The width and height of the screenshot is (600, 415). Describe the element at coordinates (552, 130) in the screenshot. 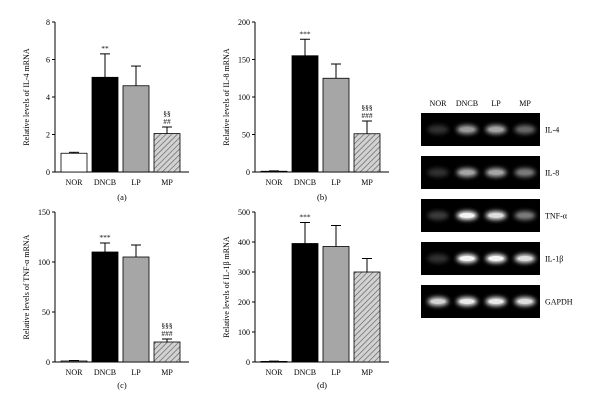

I see `gel-gene-label: IL-4` at that location.